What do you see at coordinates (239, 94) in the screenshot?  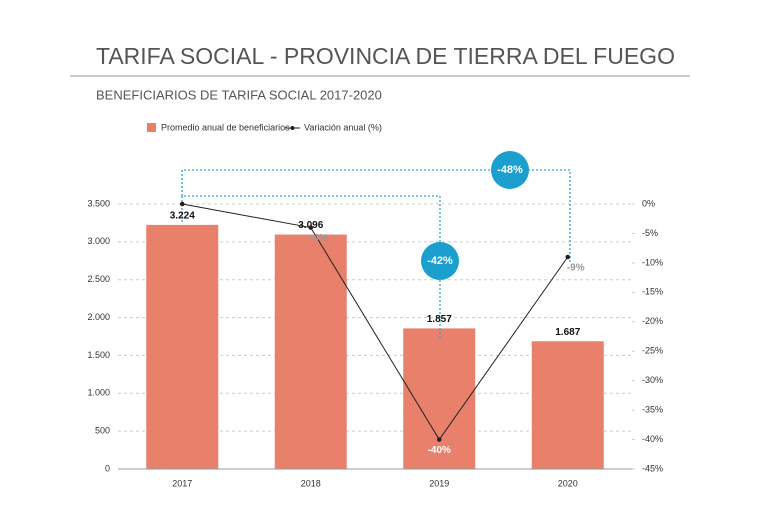 I see `chart-subtitle: BENEFICIARIOS DE TARIFA SOCIAL 2017-2020` at bounding box center [239, 94].